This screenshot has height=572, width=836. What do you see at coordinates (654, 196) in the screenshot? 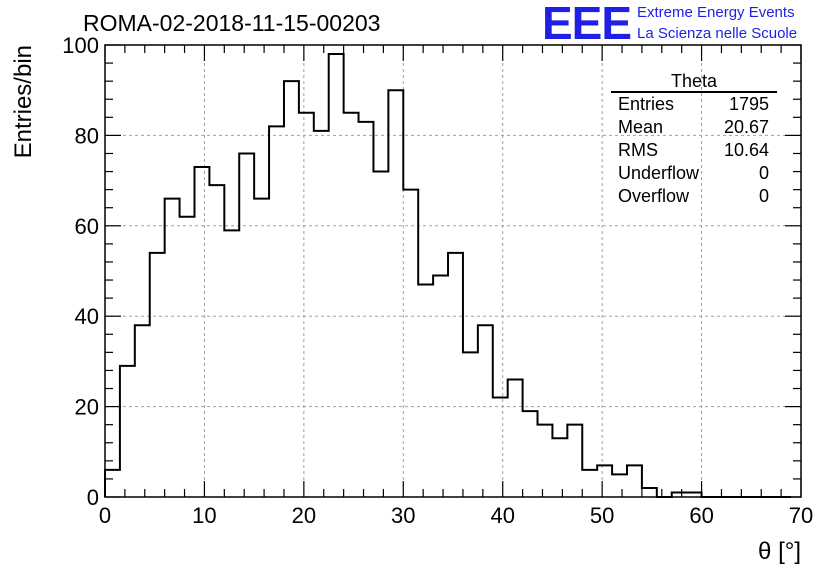
I see `stats-label: Overflow` at bounding box center [654, 196].